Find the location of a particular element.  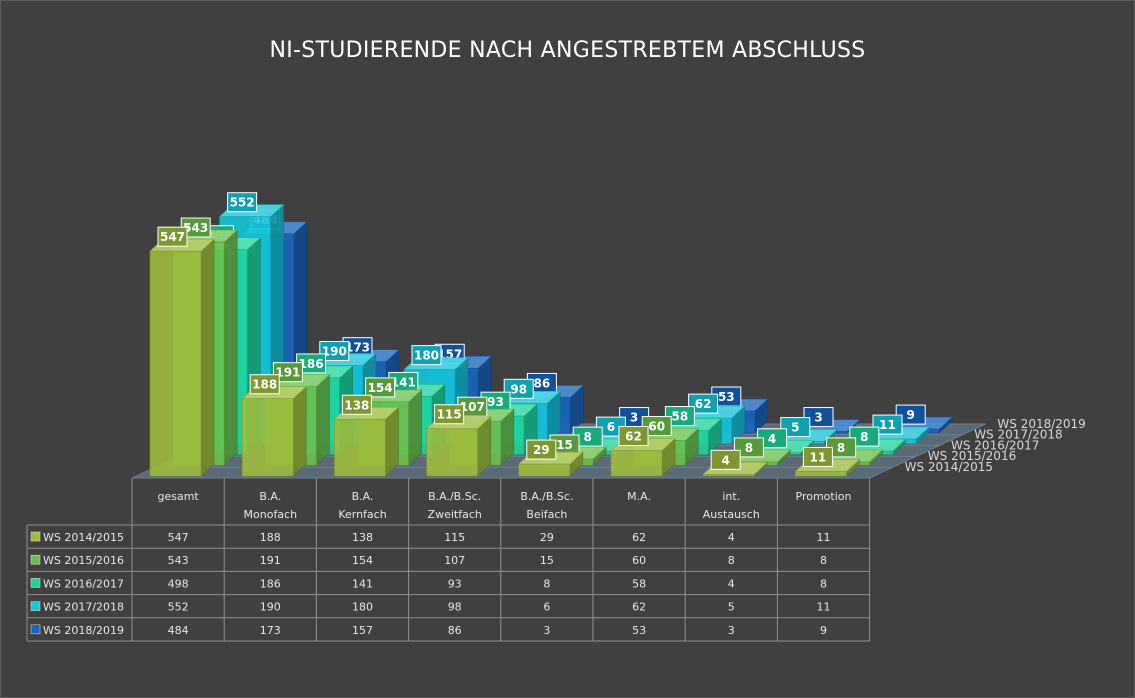

table-cell: 15 is located at coordinates (547, 560).